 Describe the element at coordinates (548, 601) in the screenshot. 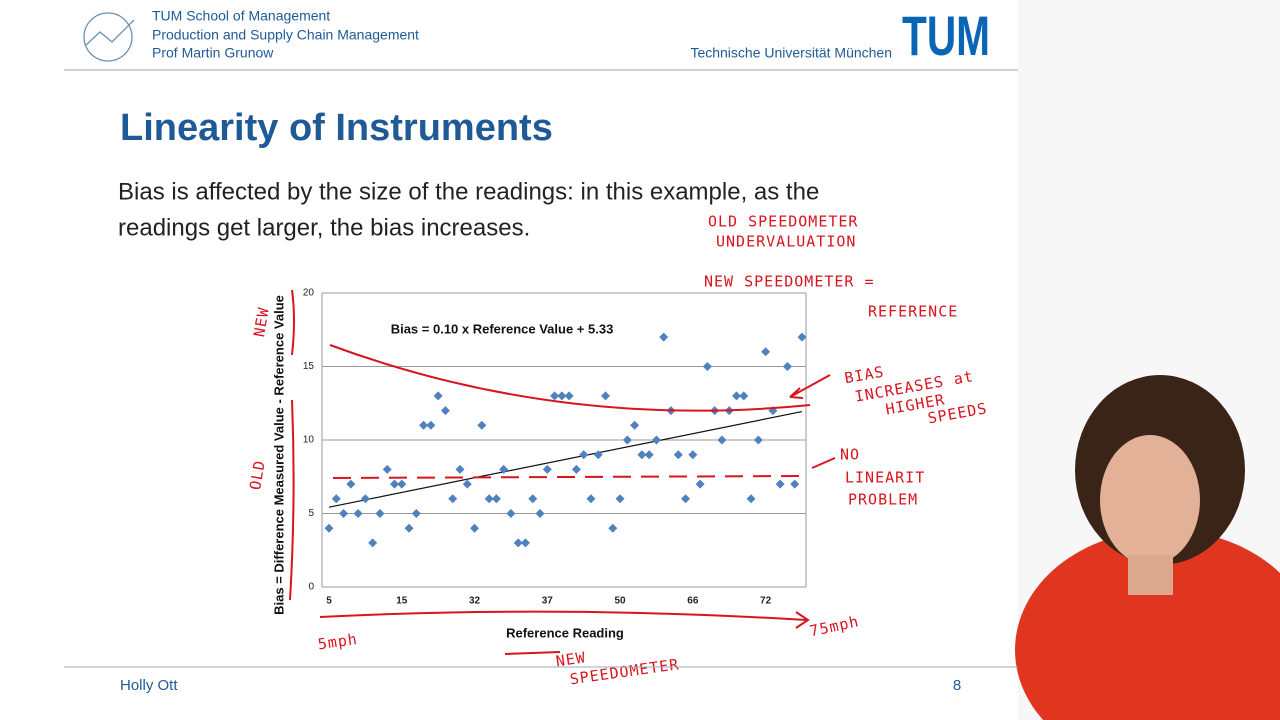

I see `x-tick-label: 37` at that location.